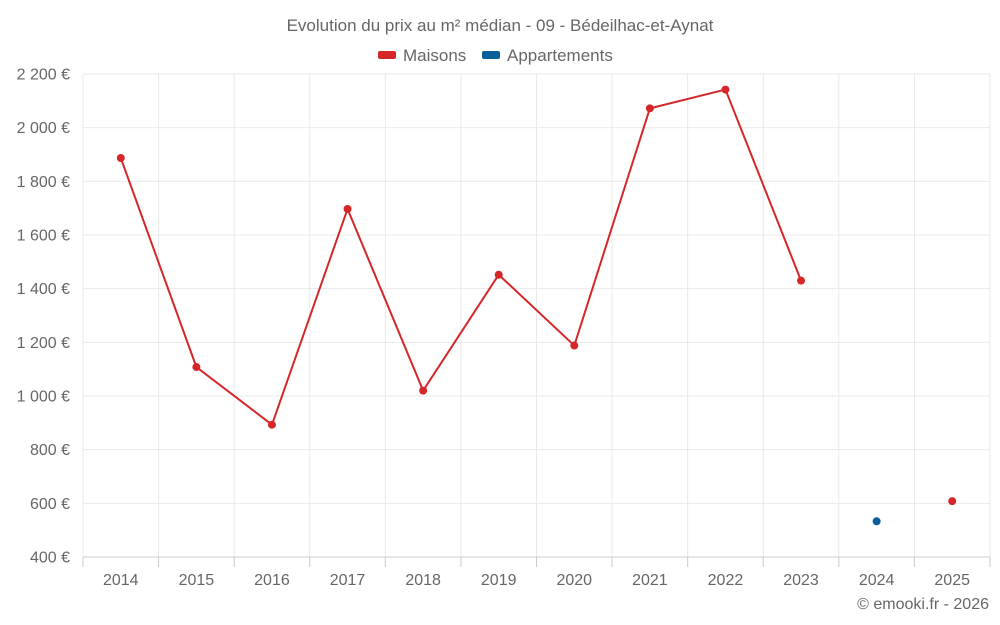  Describe the element at coordinates (43, 75) in the screenshot. I see `y-tick-label: 2 200 €` at that location.